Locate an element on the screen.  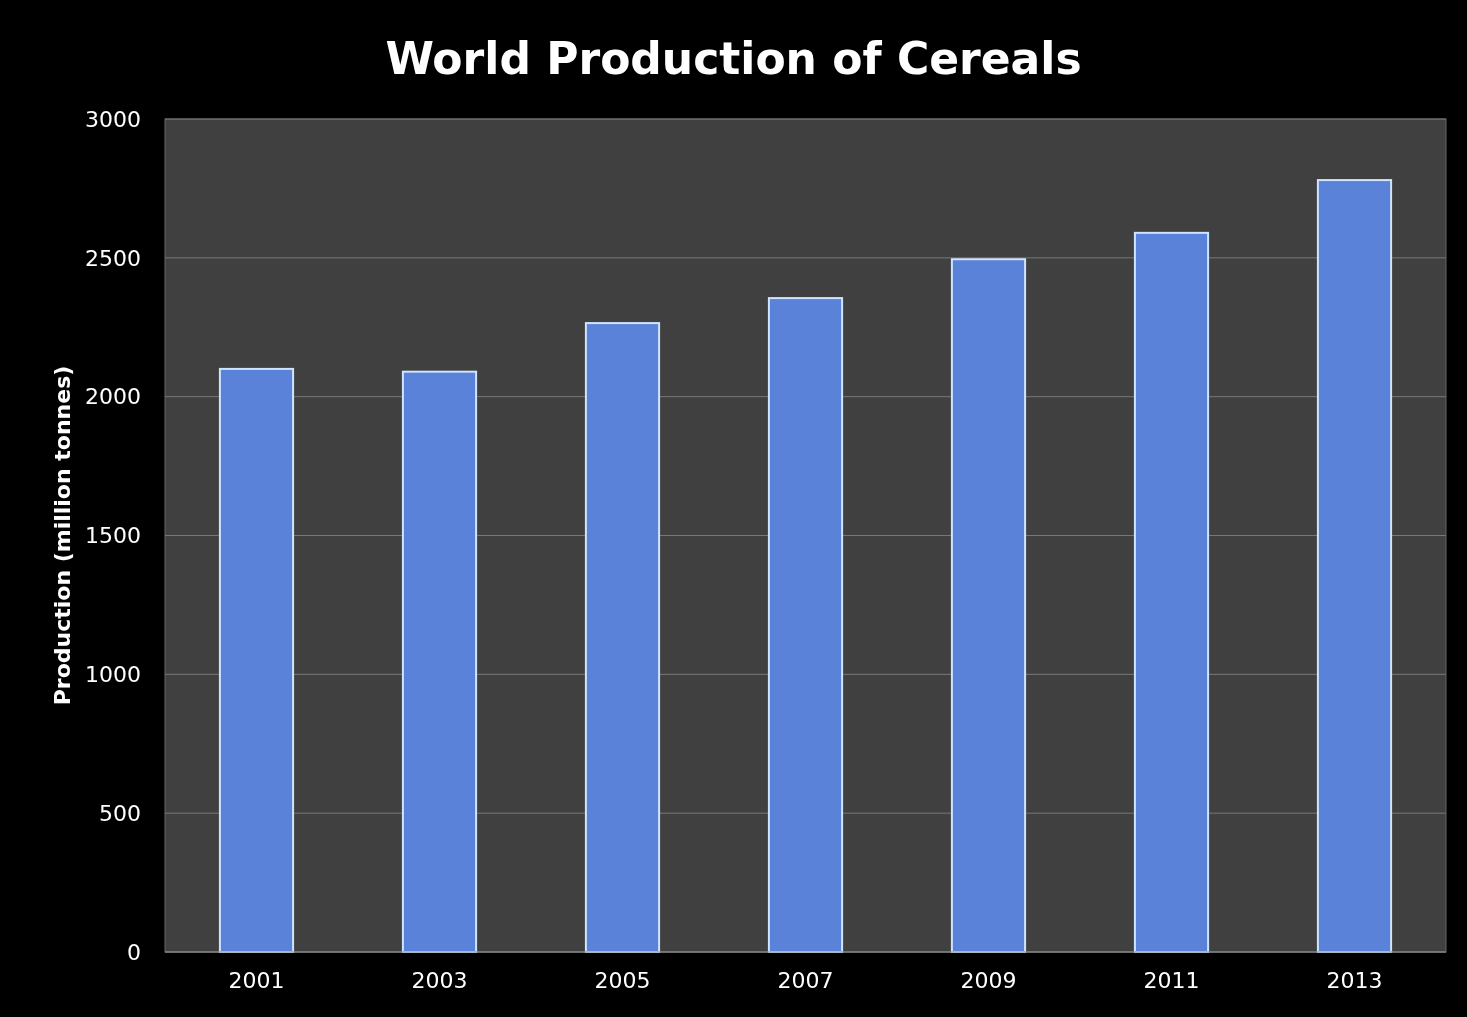
x-tick-label: 2001 is located at coordinates (256, 980).